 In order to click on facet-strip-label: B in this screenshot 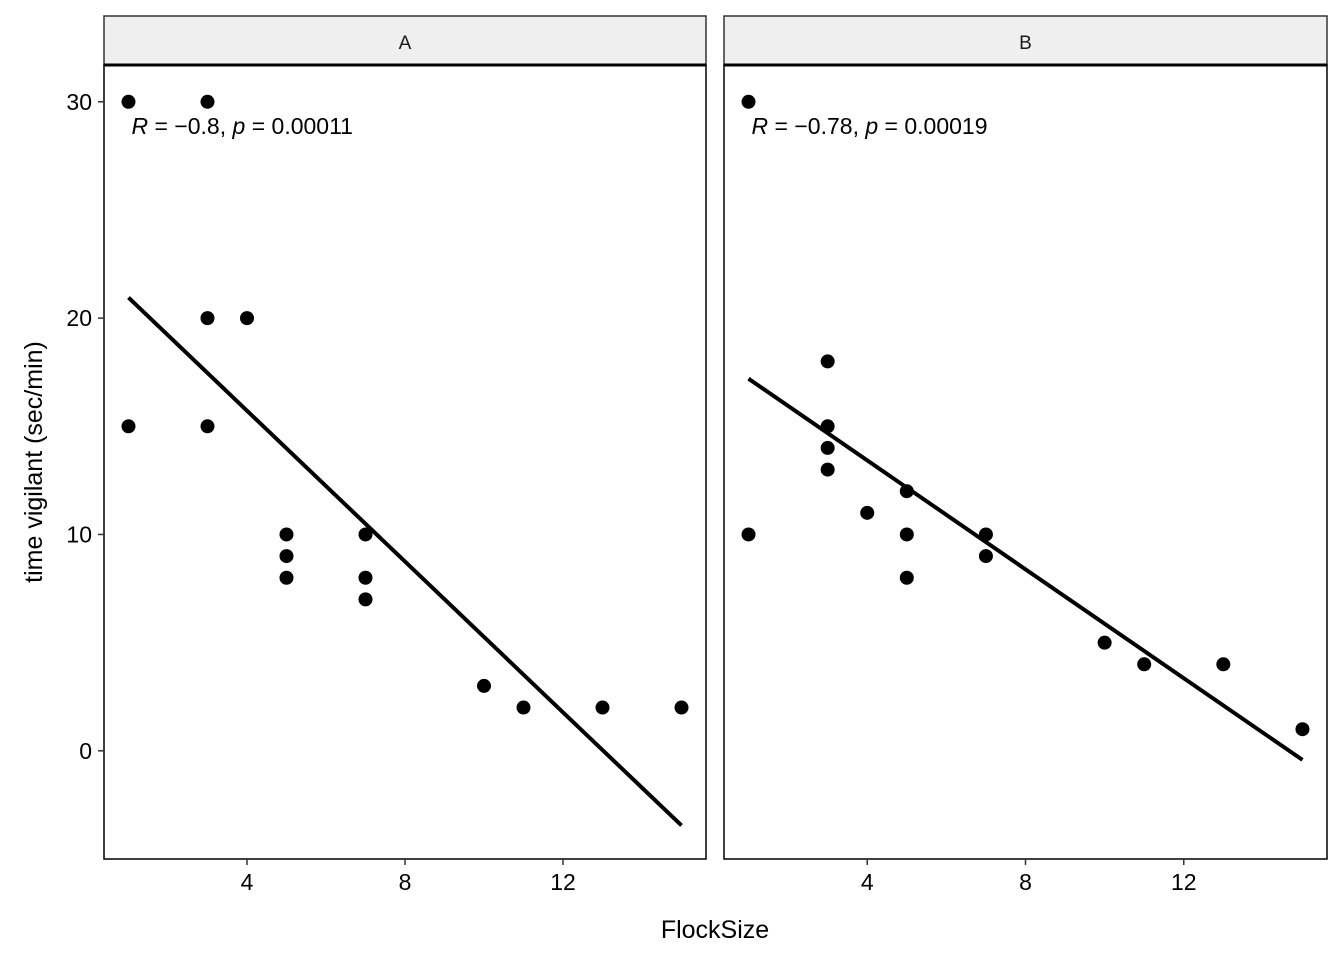, I will do `click(1025, 43)`.